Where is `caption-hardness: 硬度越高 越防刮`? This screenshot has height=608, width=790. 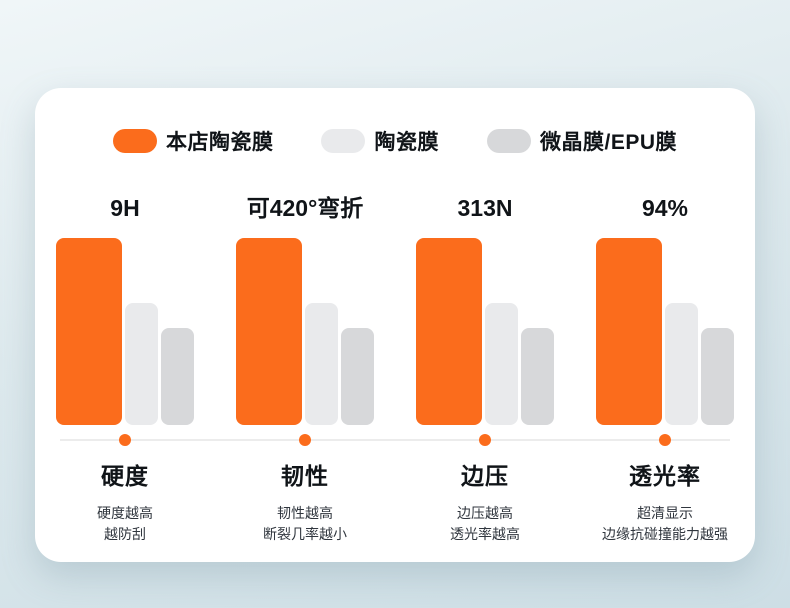
caption-hardness: 硬度越高 越防刮 is located at coordinates (125, 524).